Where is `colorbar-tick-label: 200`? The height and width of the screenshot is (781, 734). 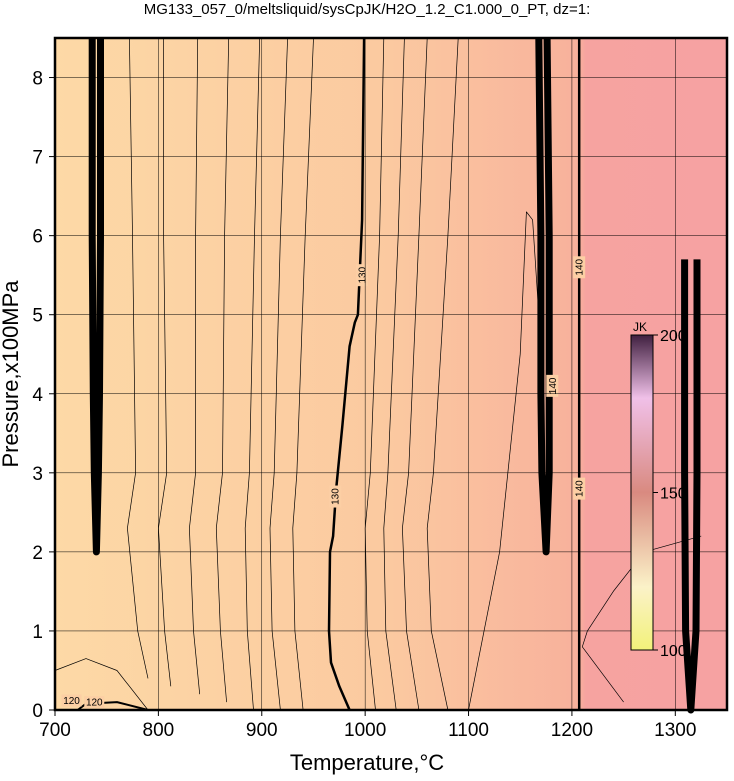 colorbar-tick-label: 200 is located at coordinates (673, 336).